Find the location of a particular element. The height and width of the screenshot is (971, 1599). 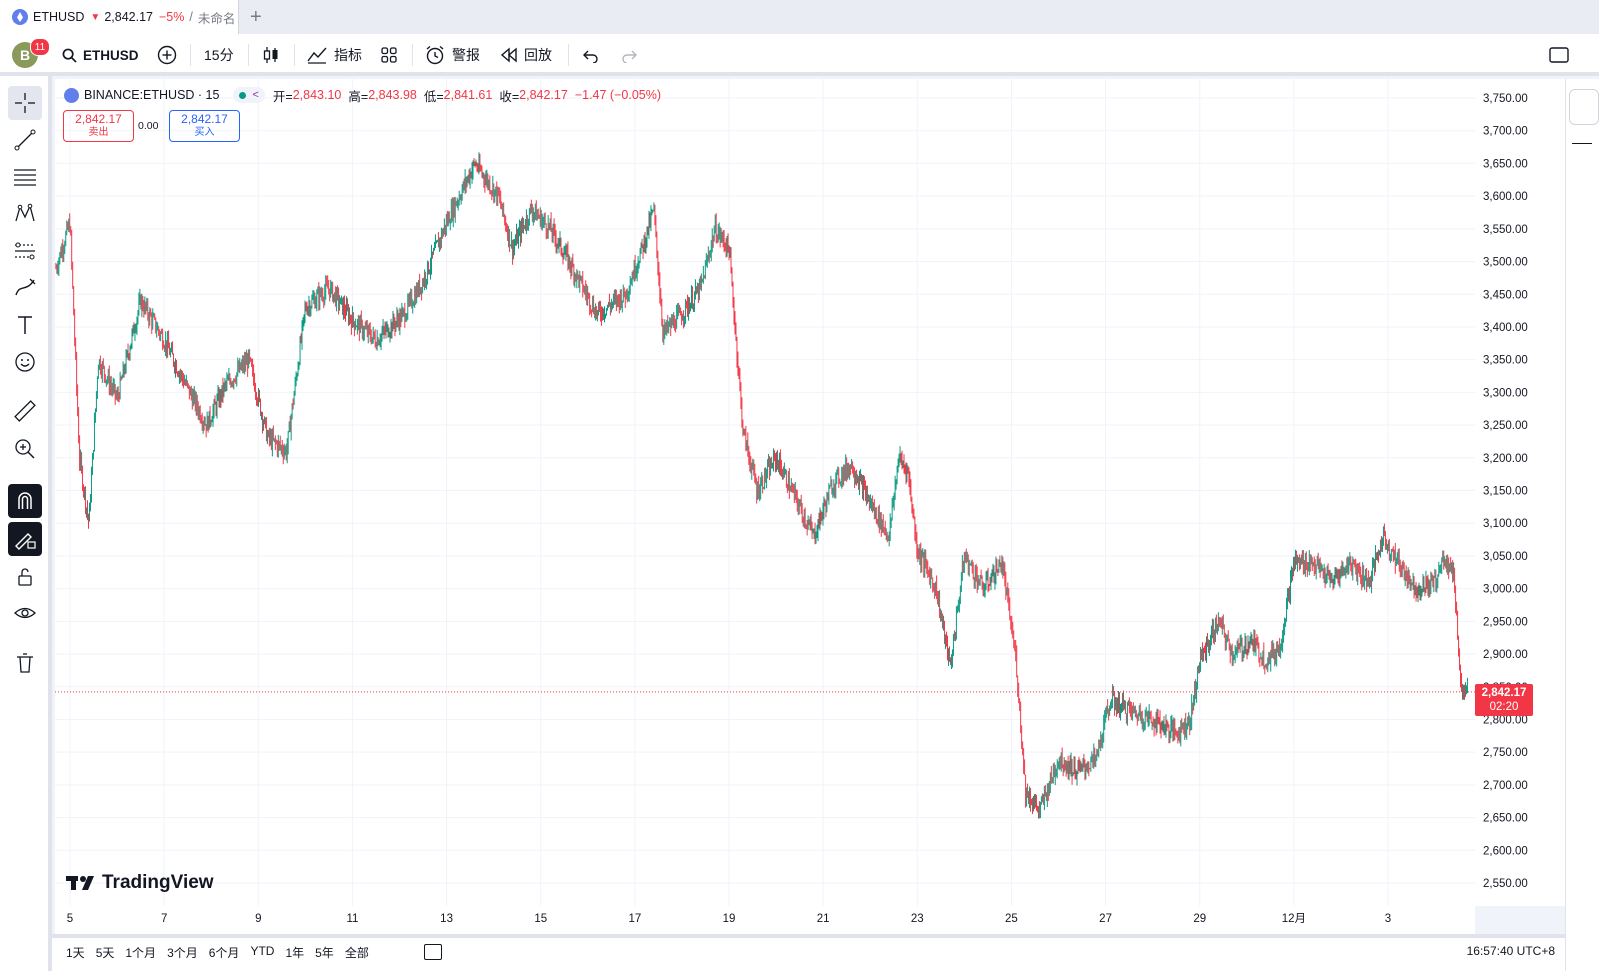

price-tick-label: 3,700.00 is located at coordinates (1505, 132).